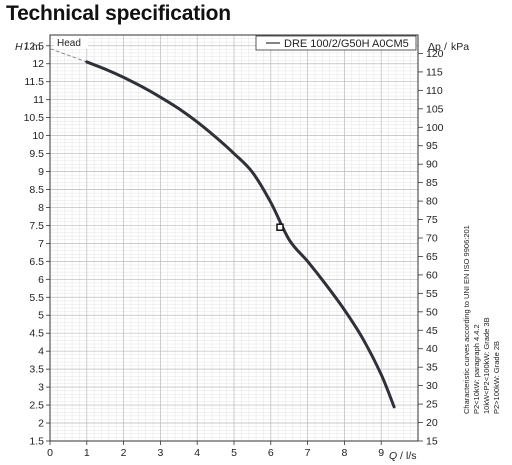 The width and height of the screenshot is (512, 465). I want to click on legend: DRE 100/2/G50H A0CM5, so click(336, 43).